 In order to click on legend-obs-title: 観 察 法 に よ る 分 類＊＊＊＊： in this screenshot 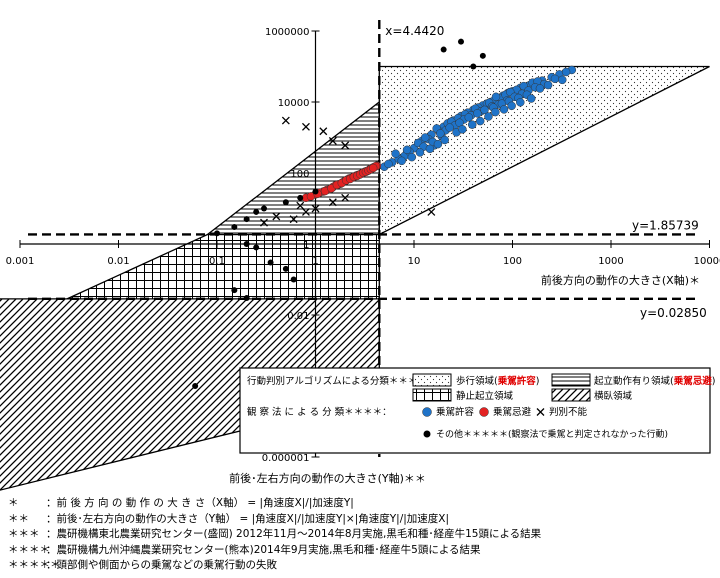, I will do `click(319, 412)`.